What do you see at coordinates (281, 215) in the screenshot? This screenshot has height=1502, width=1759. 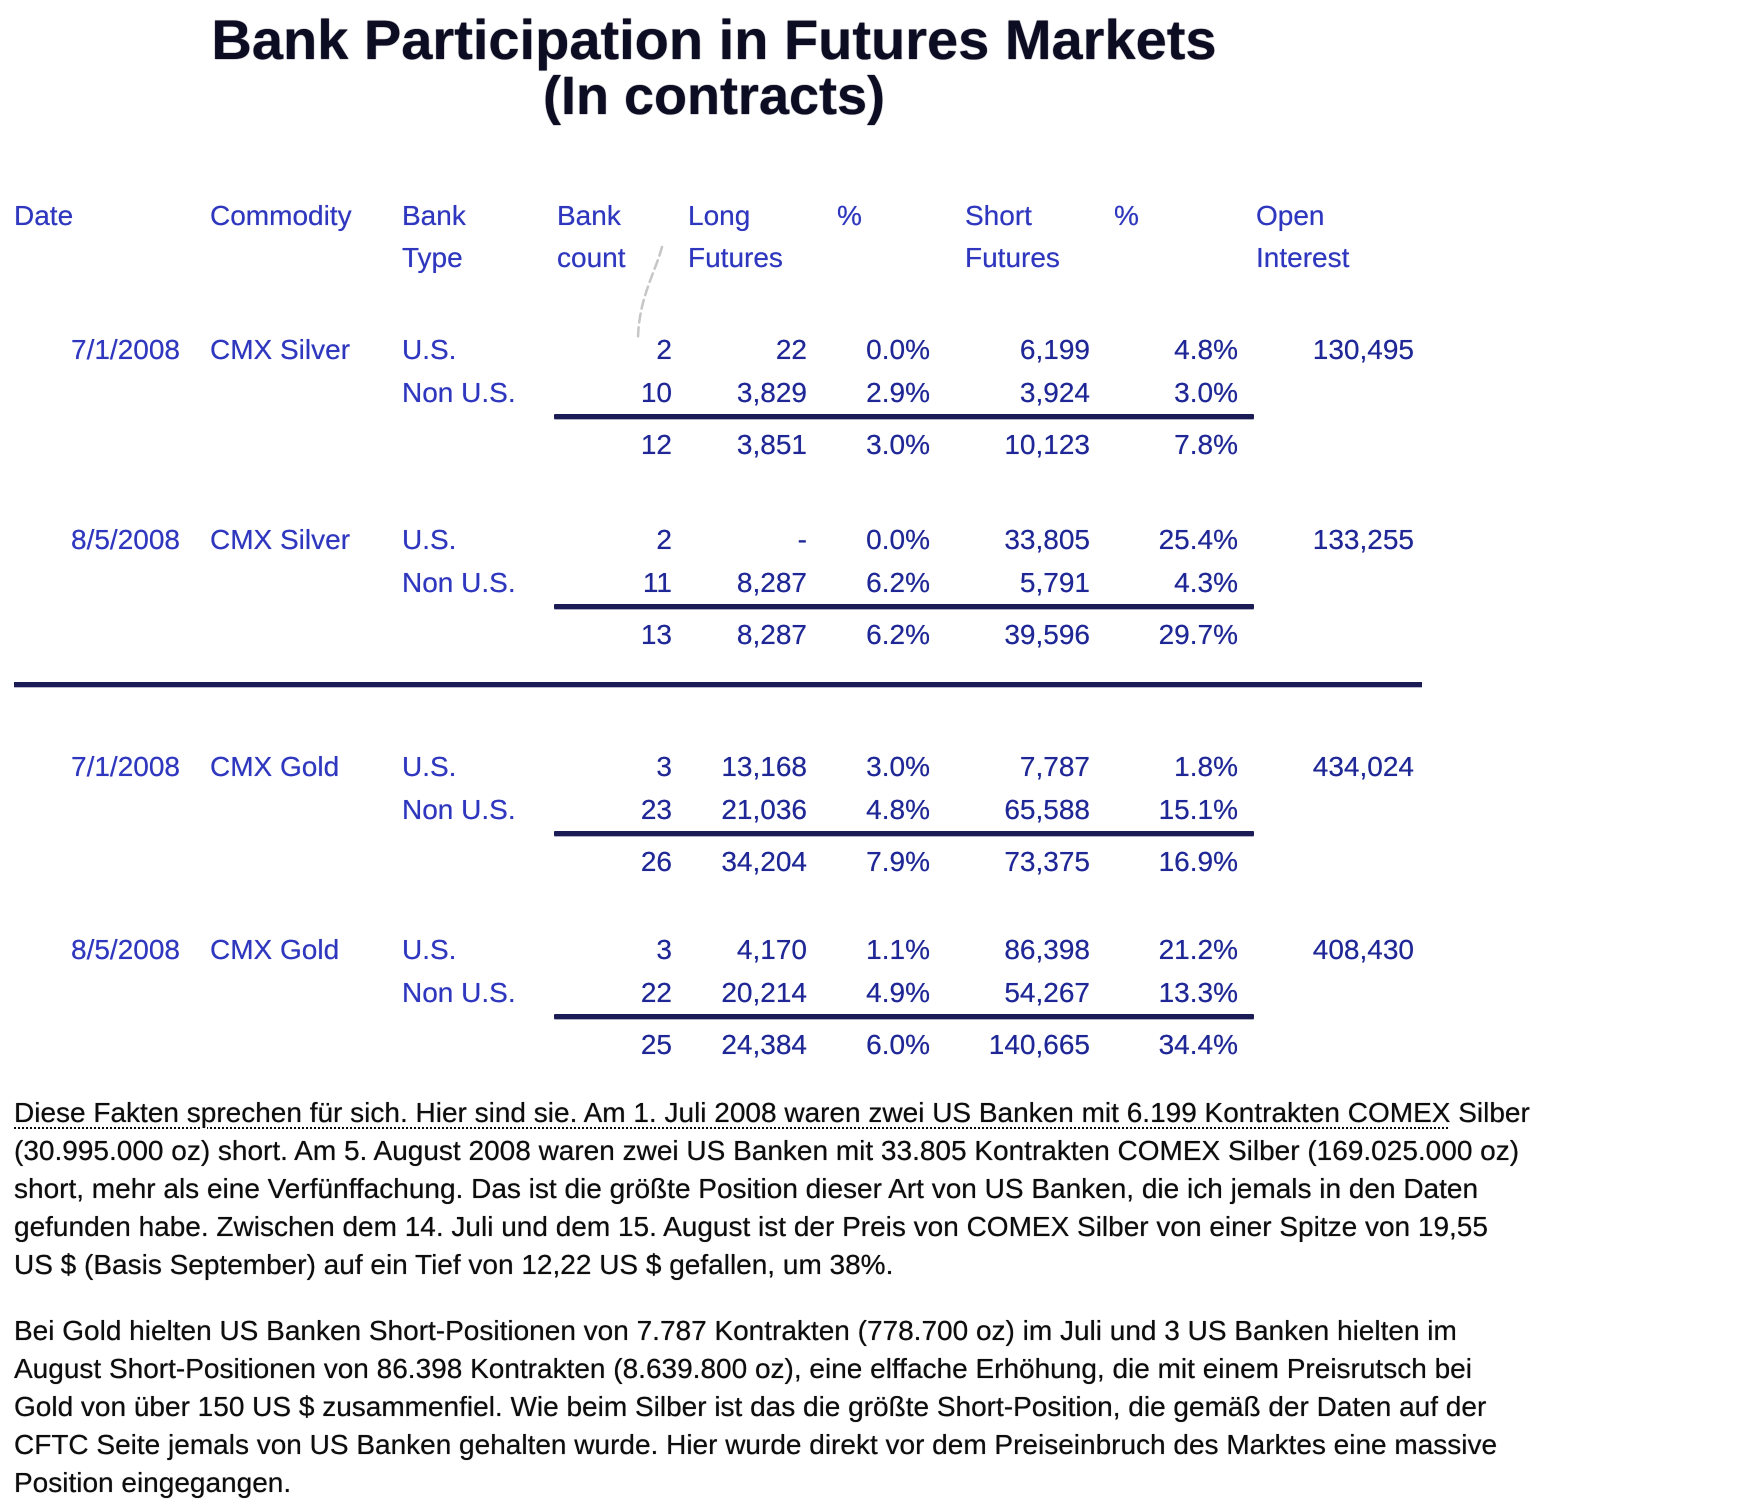 I see `header-commodity: Commodity` at bounding box center [281, 215].